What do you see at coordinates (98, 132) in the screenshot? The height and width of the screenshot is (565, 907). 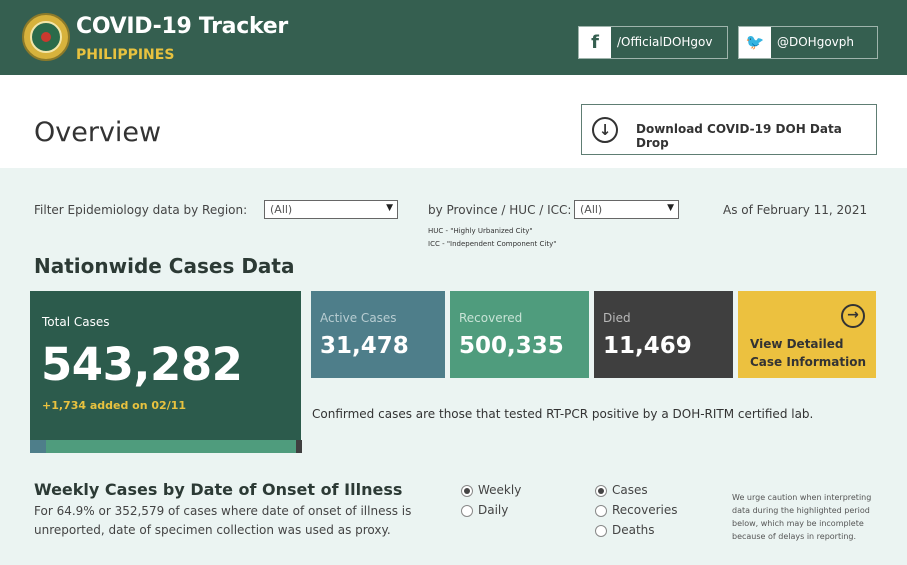 I see `page-title: Overview` at bounding box center [98, 132].